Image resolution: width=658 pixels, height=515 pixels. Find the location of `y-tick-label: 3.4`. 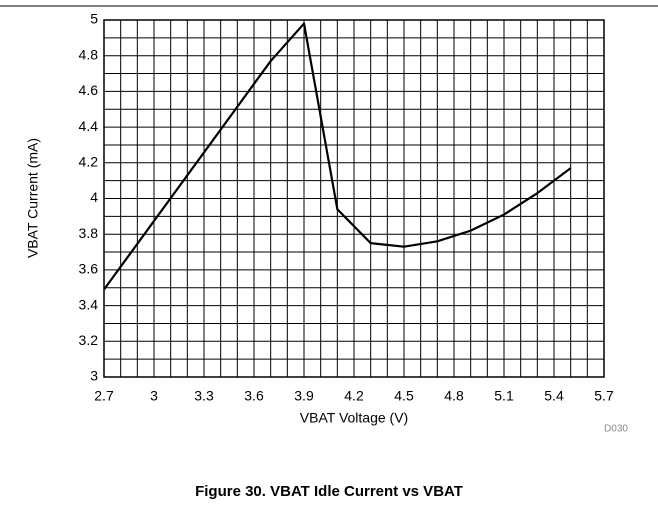

y-tick-label: 3.4 is located at coordinates (89, 304).